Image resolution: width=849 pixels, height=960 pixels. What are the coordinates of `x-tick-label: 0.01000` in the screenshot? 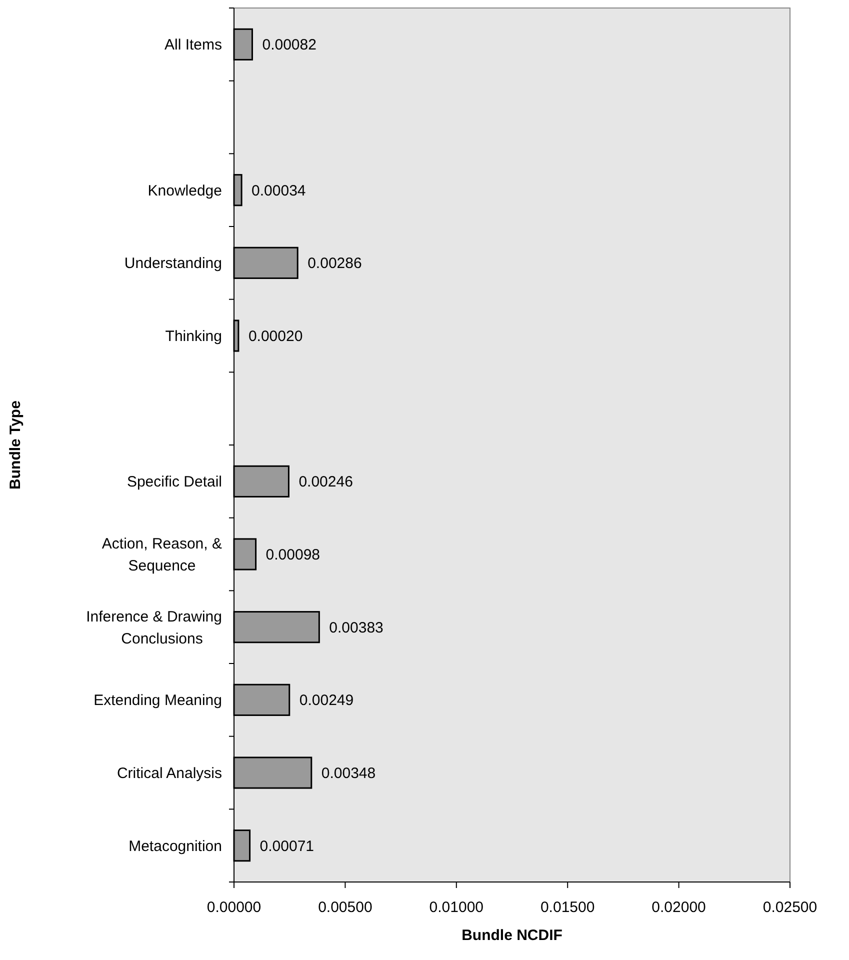 It's located at (456, 907).